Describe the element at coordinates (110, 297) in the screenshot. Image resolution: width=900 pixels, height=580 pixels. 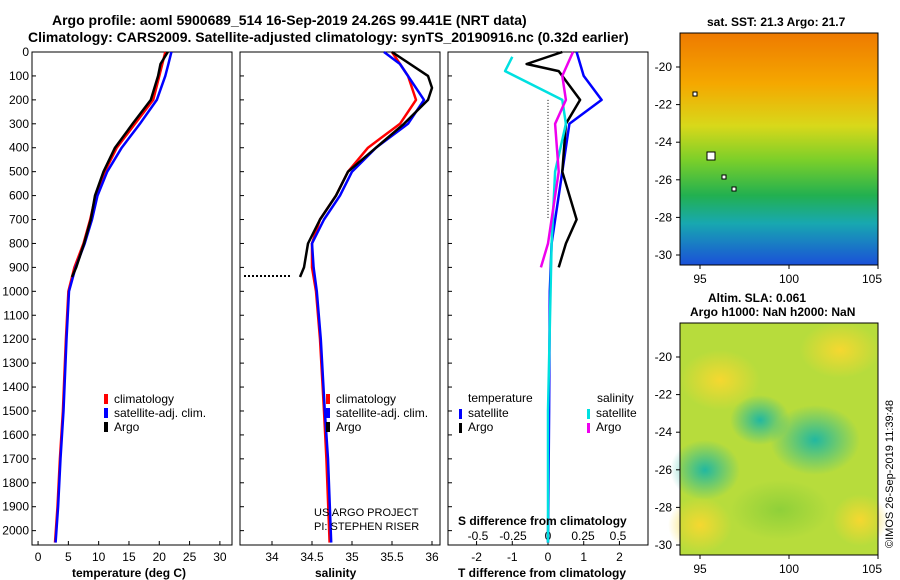
I see `series-line-climatology` at that location.